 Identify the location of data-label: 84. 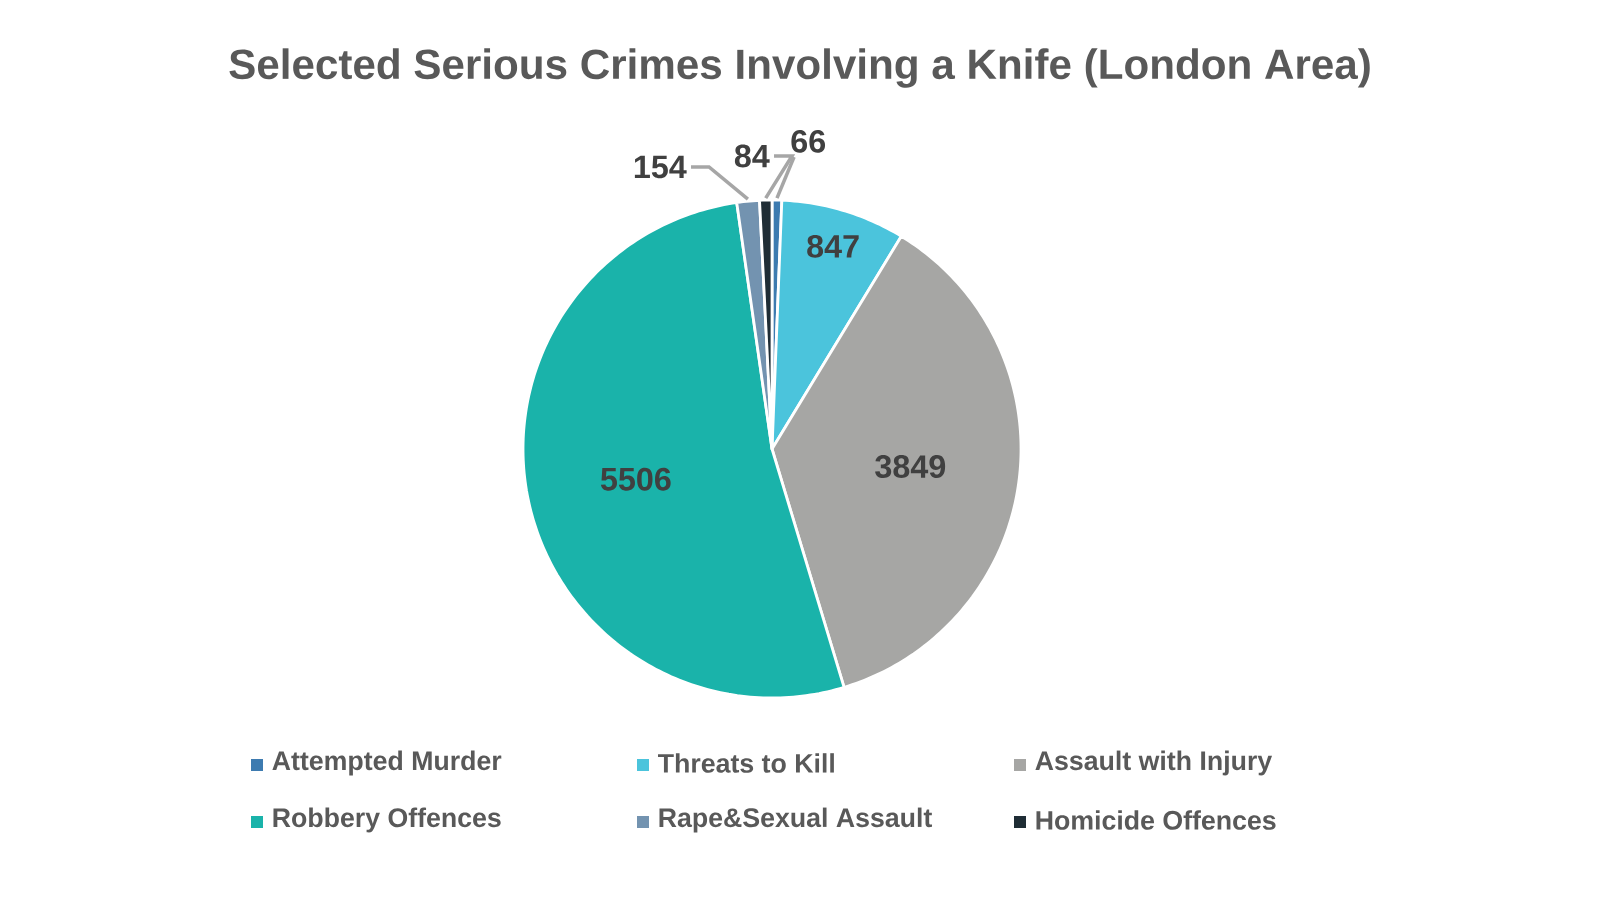
(752, 156).